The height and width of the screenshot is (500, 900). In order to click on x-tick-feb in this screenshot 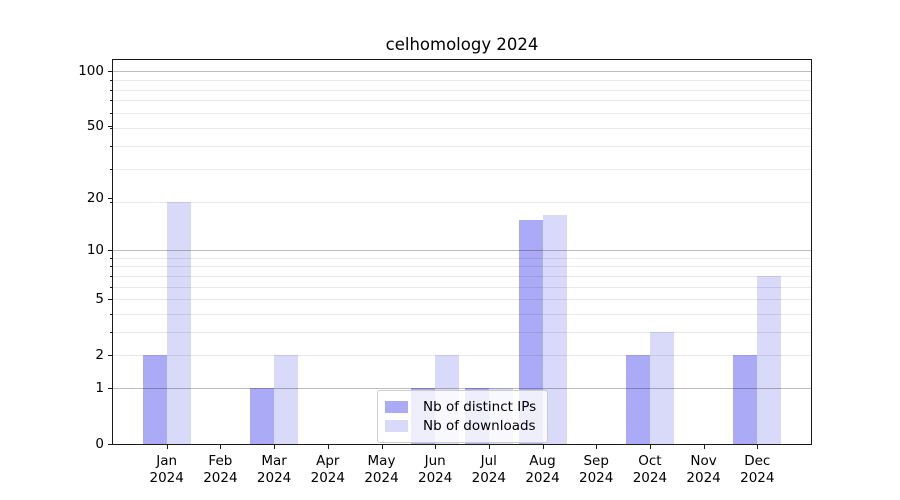, I will do `click(221, 447)`.